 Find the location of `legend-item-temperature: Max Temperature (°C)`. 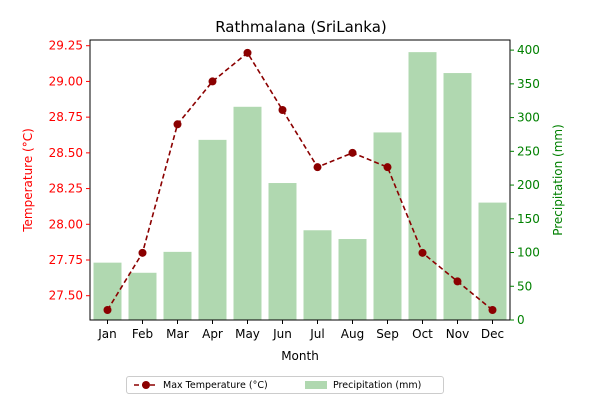

legend-item-temperature: Max Temperature (°C) is located at coordinates (200, 385).